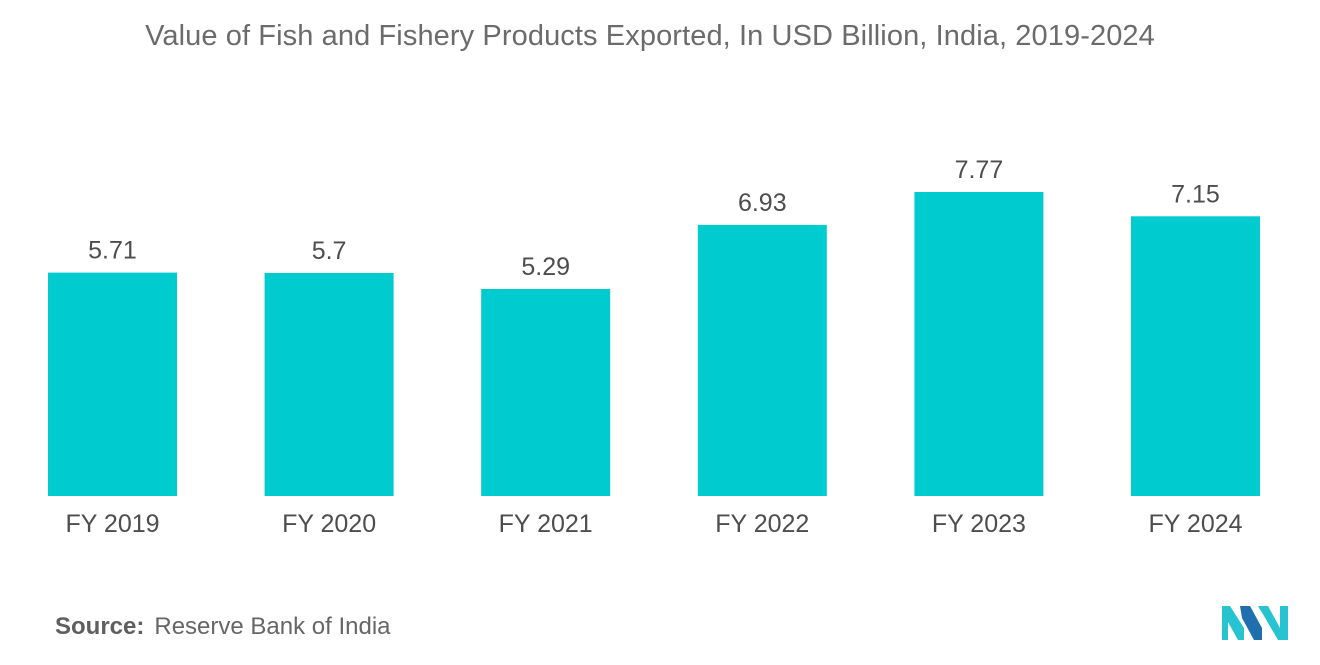  Describe the element at coordinates (546, 392) in the screenshot. I see `bar-fy-2021` at that location.